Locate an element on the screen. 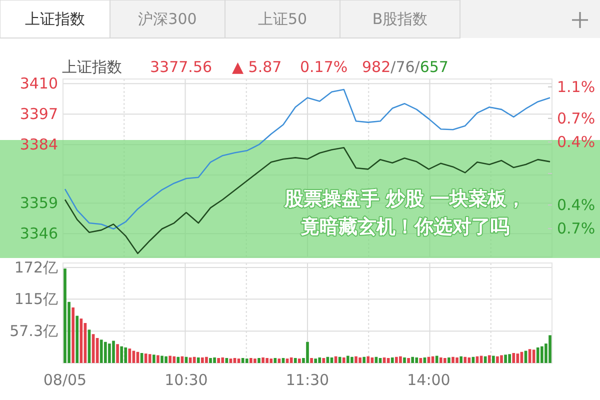 This screenshot has height=400, width=600. y-tick-label: 172亿 is located at coordinates (36, 267).